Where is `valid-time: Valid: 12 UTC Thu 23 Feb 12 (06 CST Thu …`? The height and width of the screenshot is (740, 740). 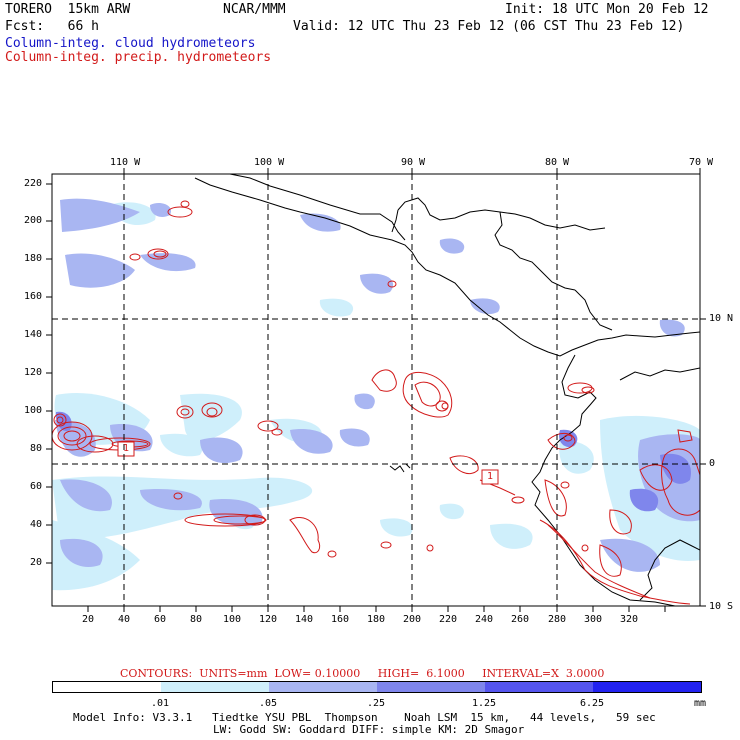 valid-time: Valid: 12 UTC Thu 23 Feb 12 (06 CST Thu … is located at coordinates (489, 26).